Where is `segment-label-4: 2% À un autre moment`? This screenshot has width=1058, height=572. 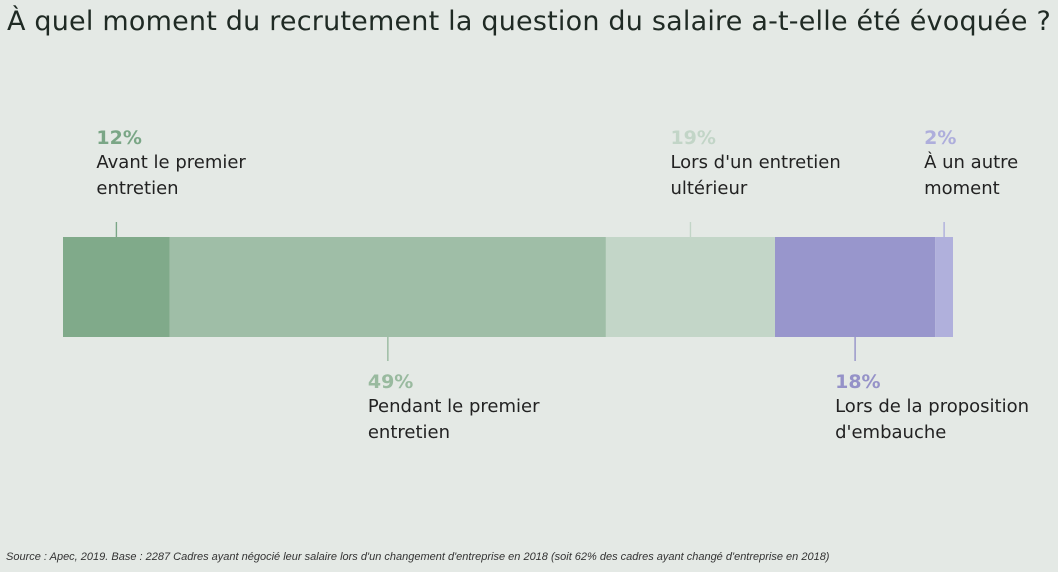 segment-label-4: 2% À un autre moment is located at coordinates (988, 164).